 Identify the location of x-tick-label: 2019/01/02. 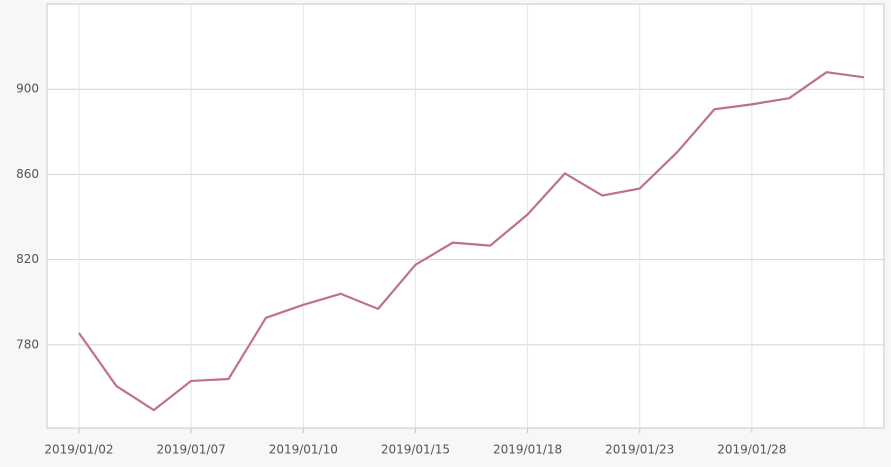
(78, 450).